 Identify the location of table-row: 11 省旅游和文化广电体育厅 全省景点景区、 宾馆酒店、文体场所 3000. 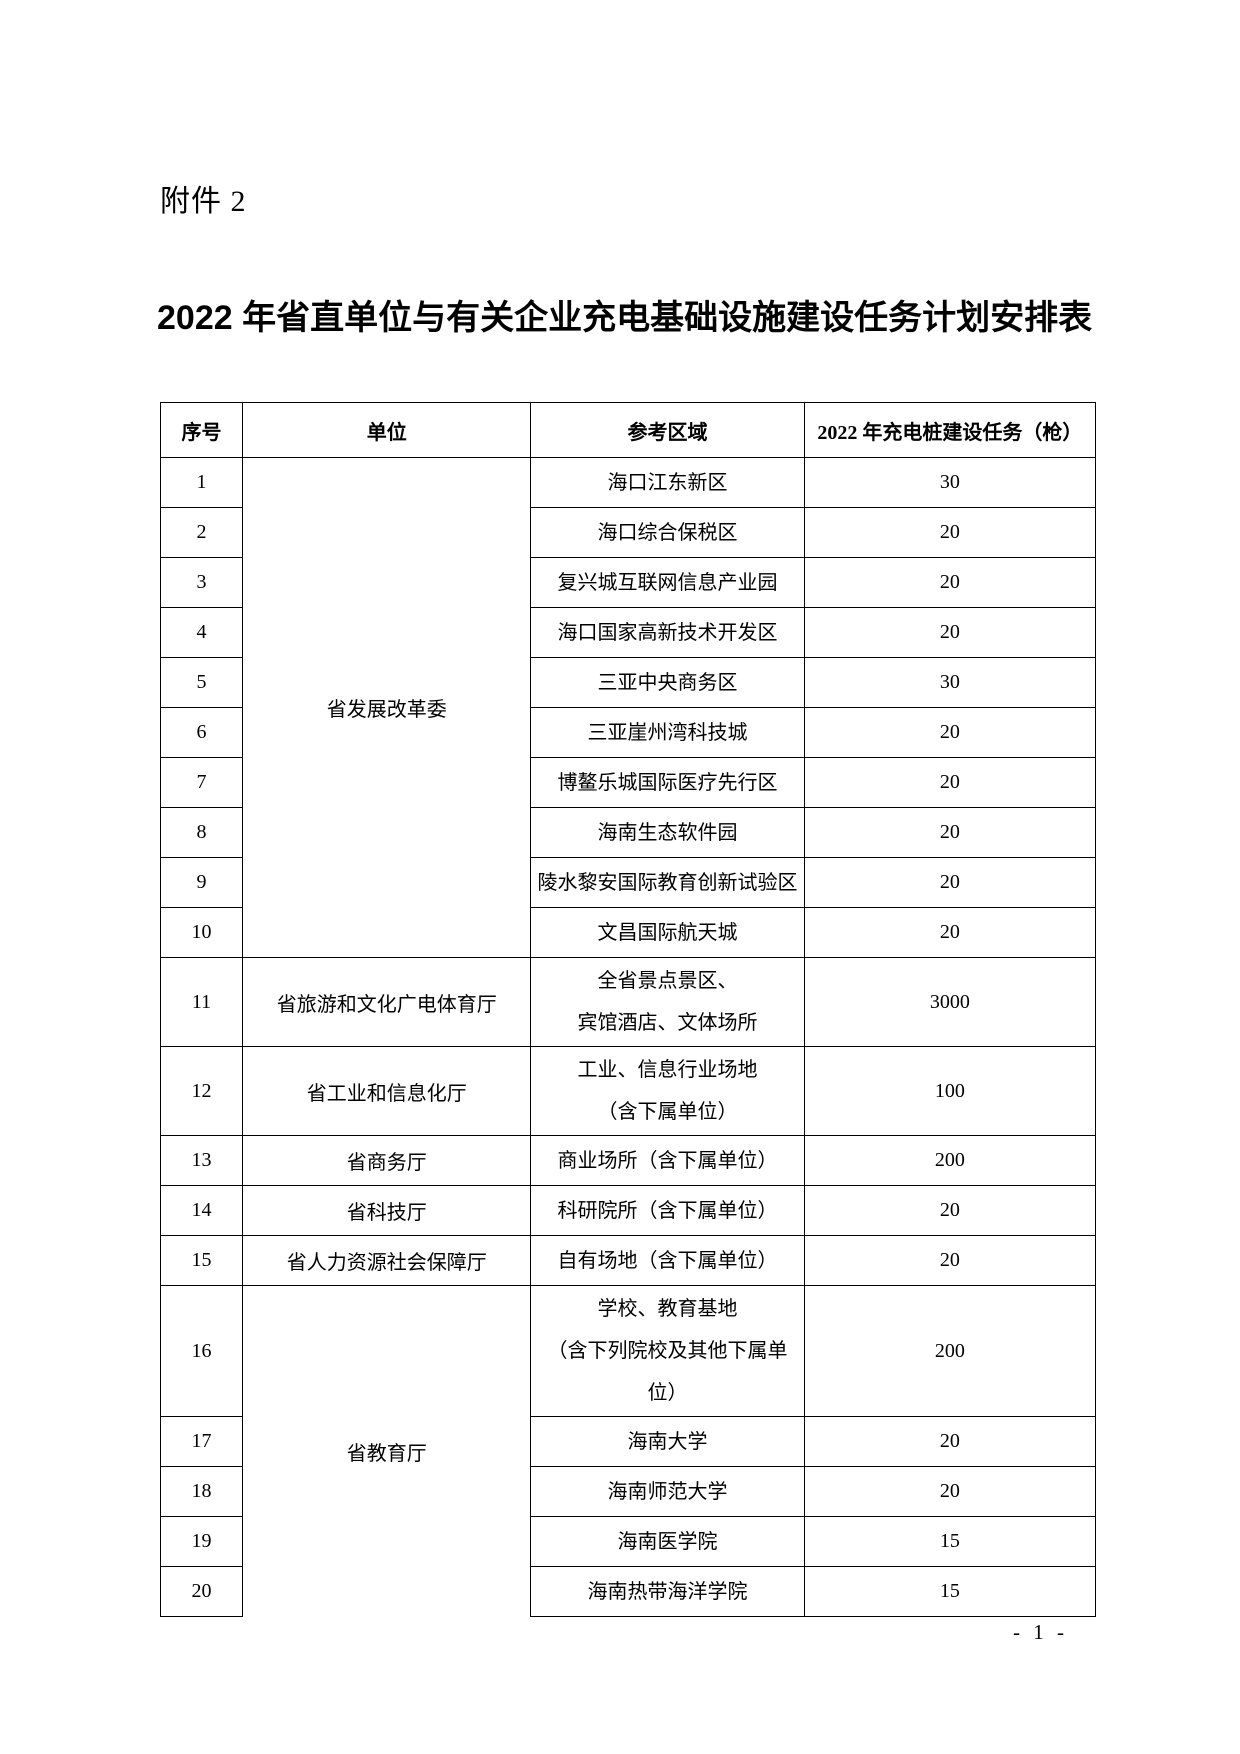
(628, 1002).